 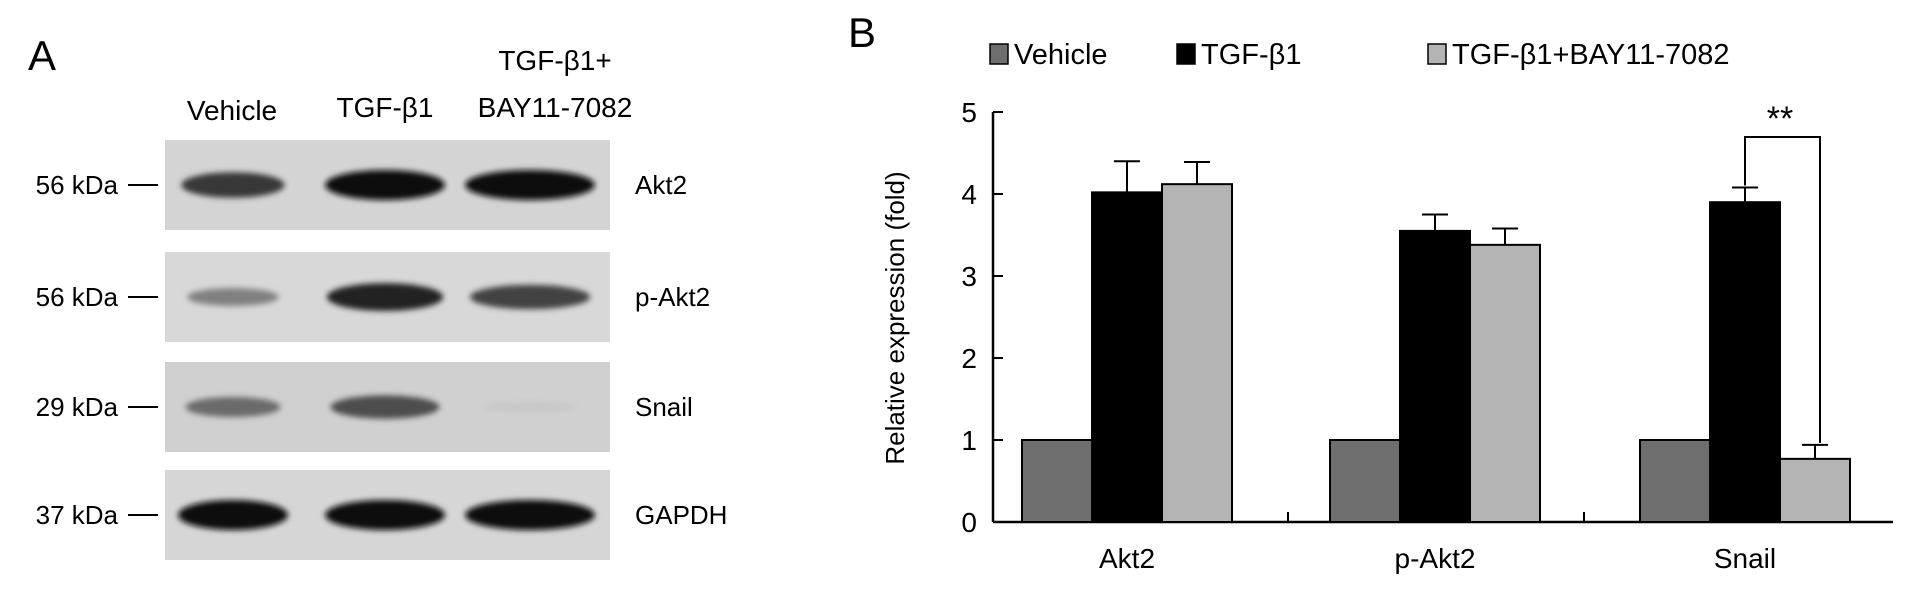 I want to click on lane-label-tgf-b1-plus: TGF-β1+, so click(x=554, y=60).